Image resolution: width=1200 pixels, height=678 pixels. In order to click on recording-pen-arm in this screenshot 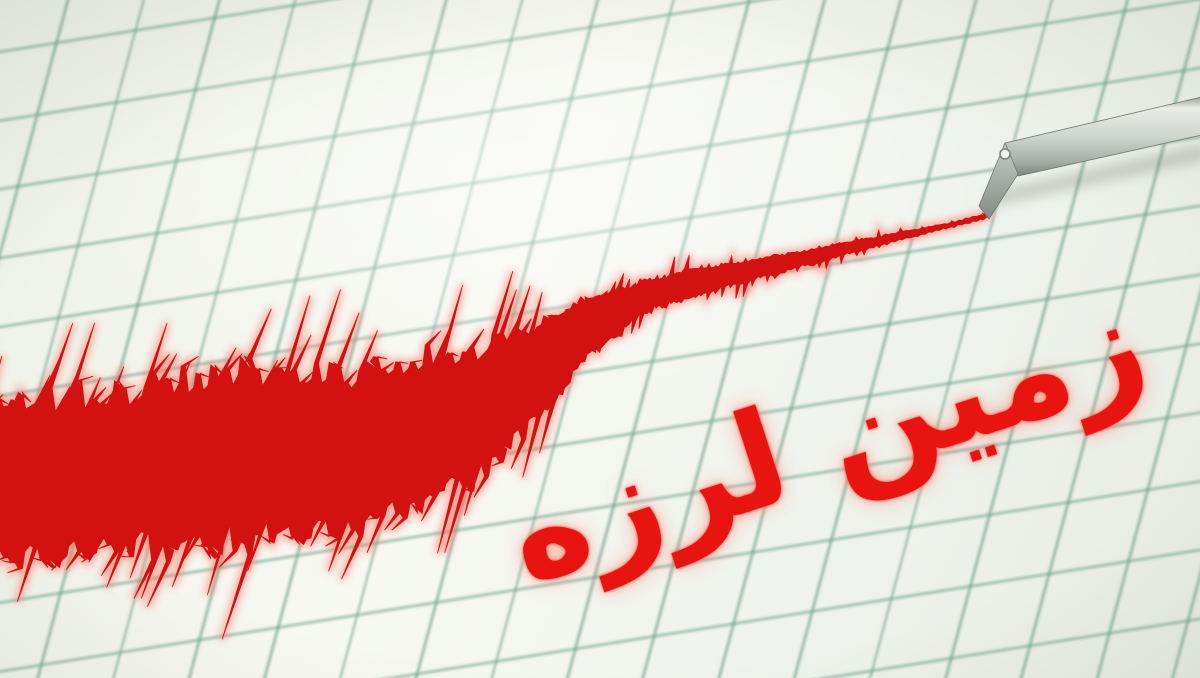, I will do `click(1102, 137)`.